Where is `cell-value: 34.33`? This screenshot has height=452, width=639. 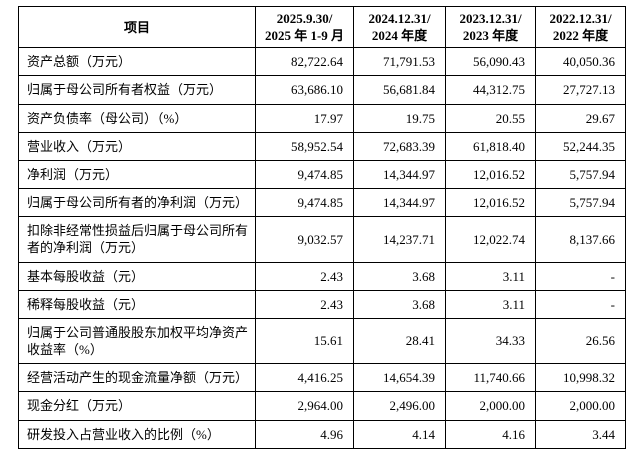
cell-value: 34.33 is located at coordinates (490, 341).